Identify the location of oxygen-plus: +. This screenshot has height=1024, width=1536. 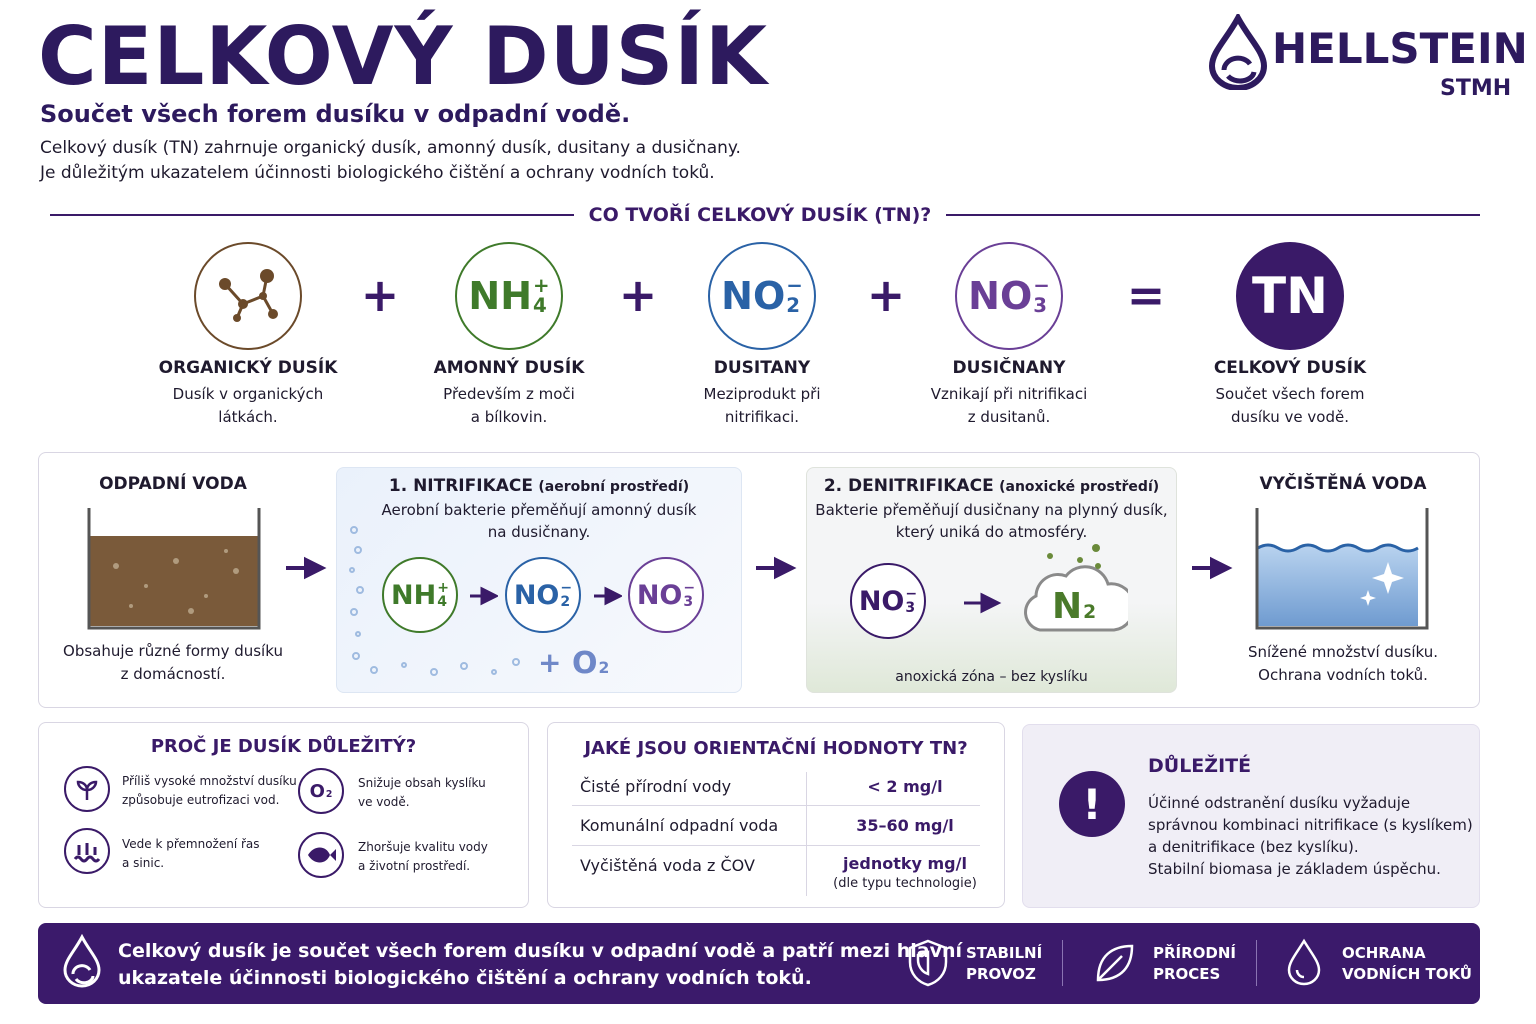
(550, 662).